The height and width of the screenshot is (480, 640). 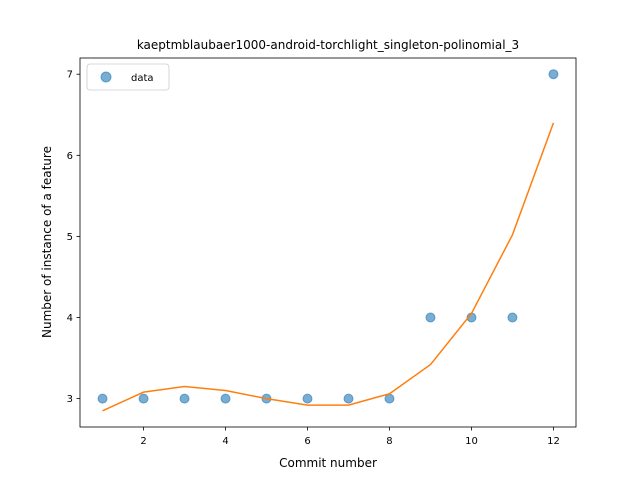 What do you see at coordinates (553, 441) in the screenshot?
I see `x-tick-label: 12` at bounding box center [553, 441].